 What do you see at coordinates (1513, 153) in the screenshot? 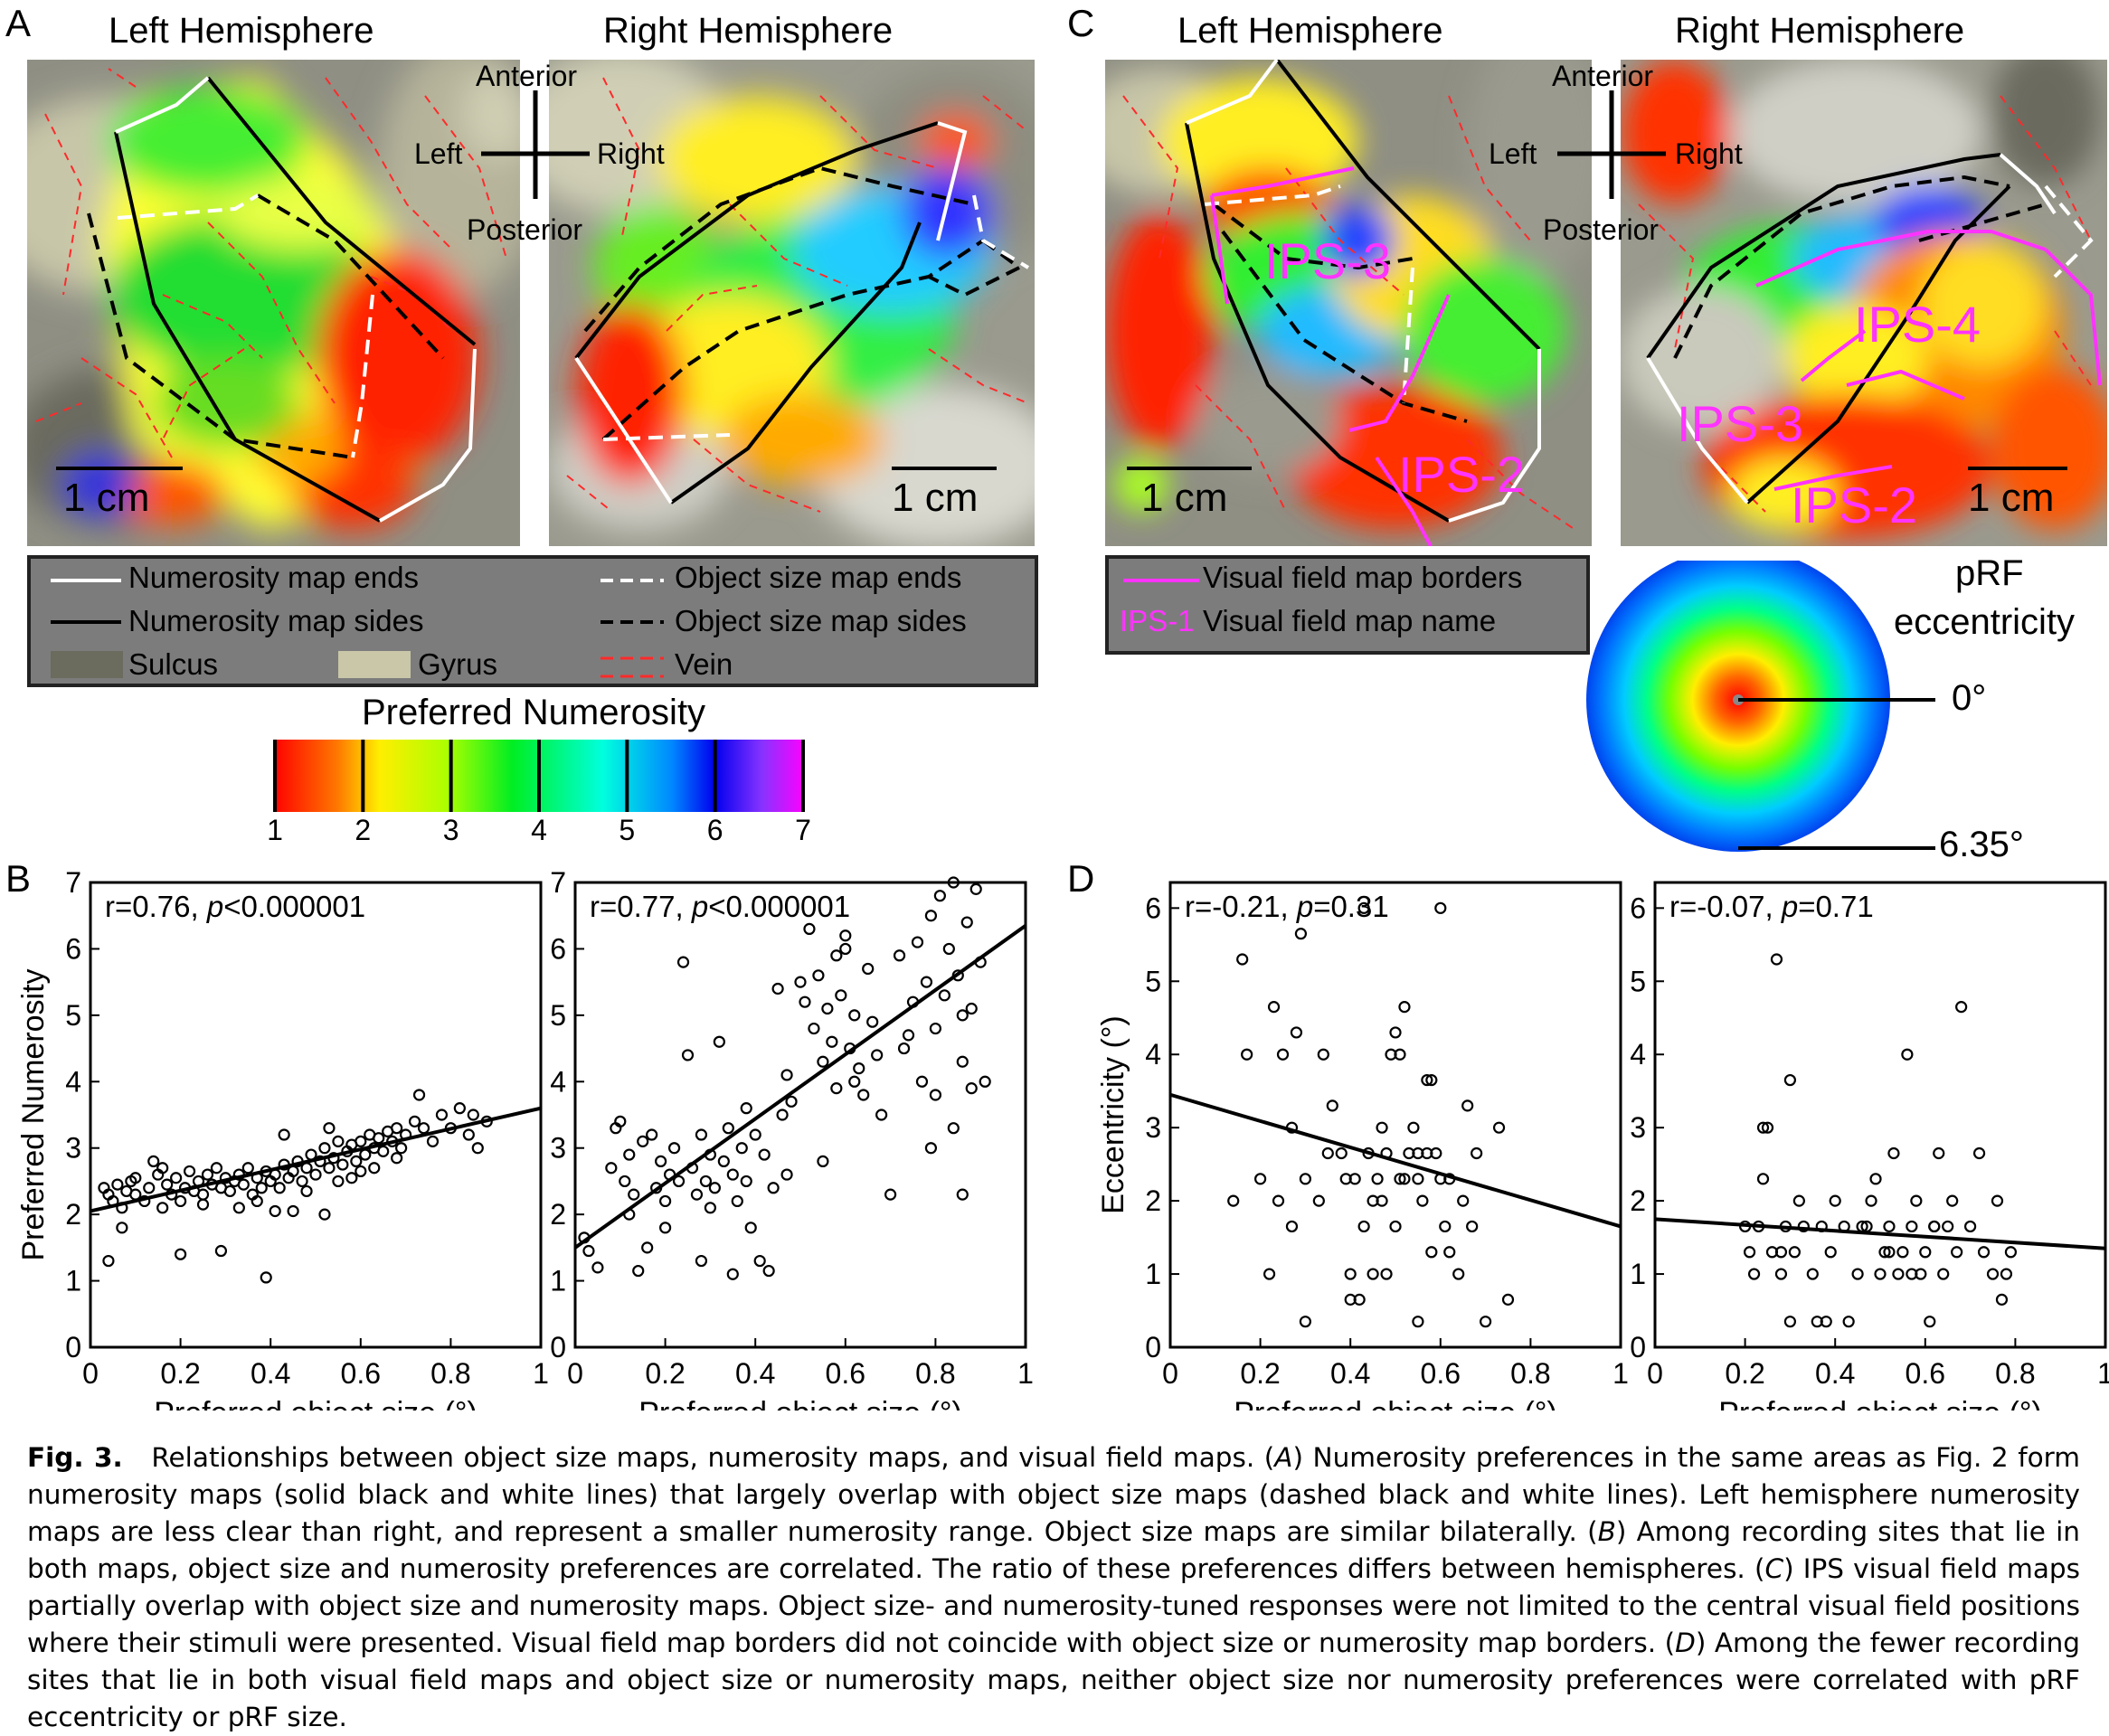
I see `panel-c-compass-left: Left` at bounding box center [1513, 153].